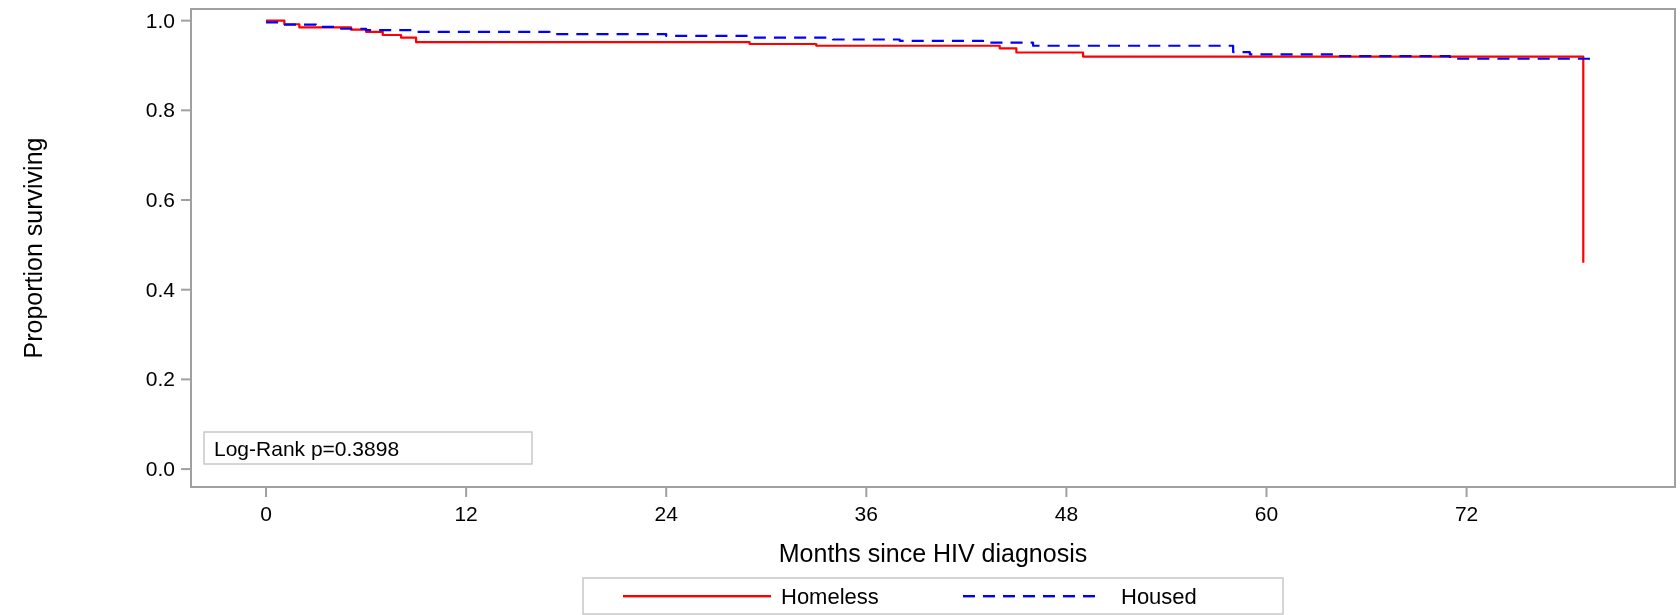  What do you see at coordinates (160, 200) in the screenshot?
I see `y-tick-label: 0.6` at bounding box center [160, 200].